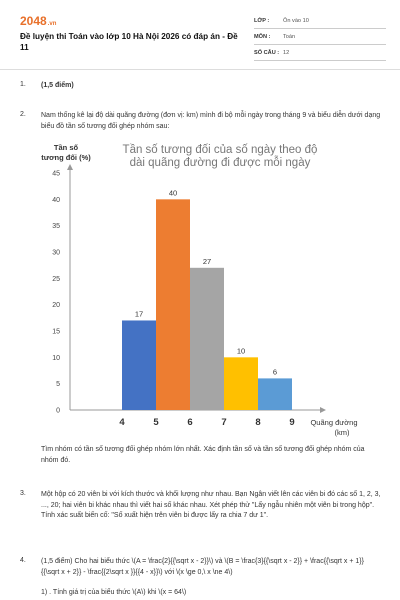 The image size is (400, 600). What do you see at coordinates (58, 411) in the screenshot?
I see `y-tick-label: 0` at bounding box center [58, 411].